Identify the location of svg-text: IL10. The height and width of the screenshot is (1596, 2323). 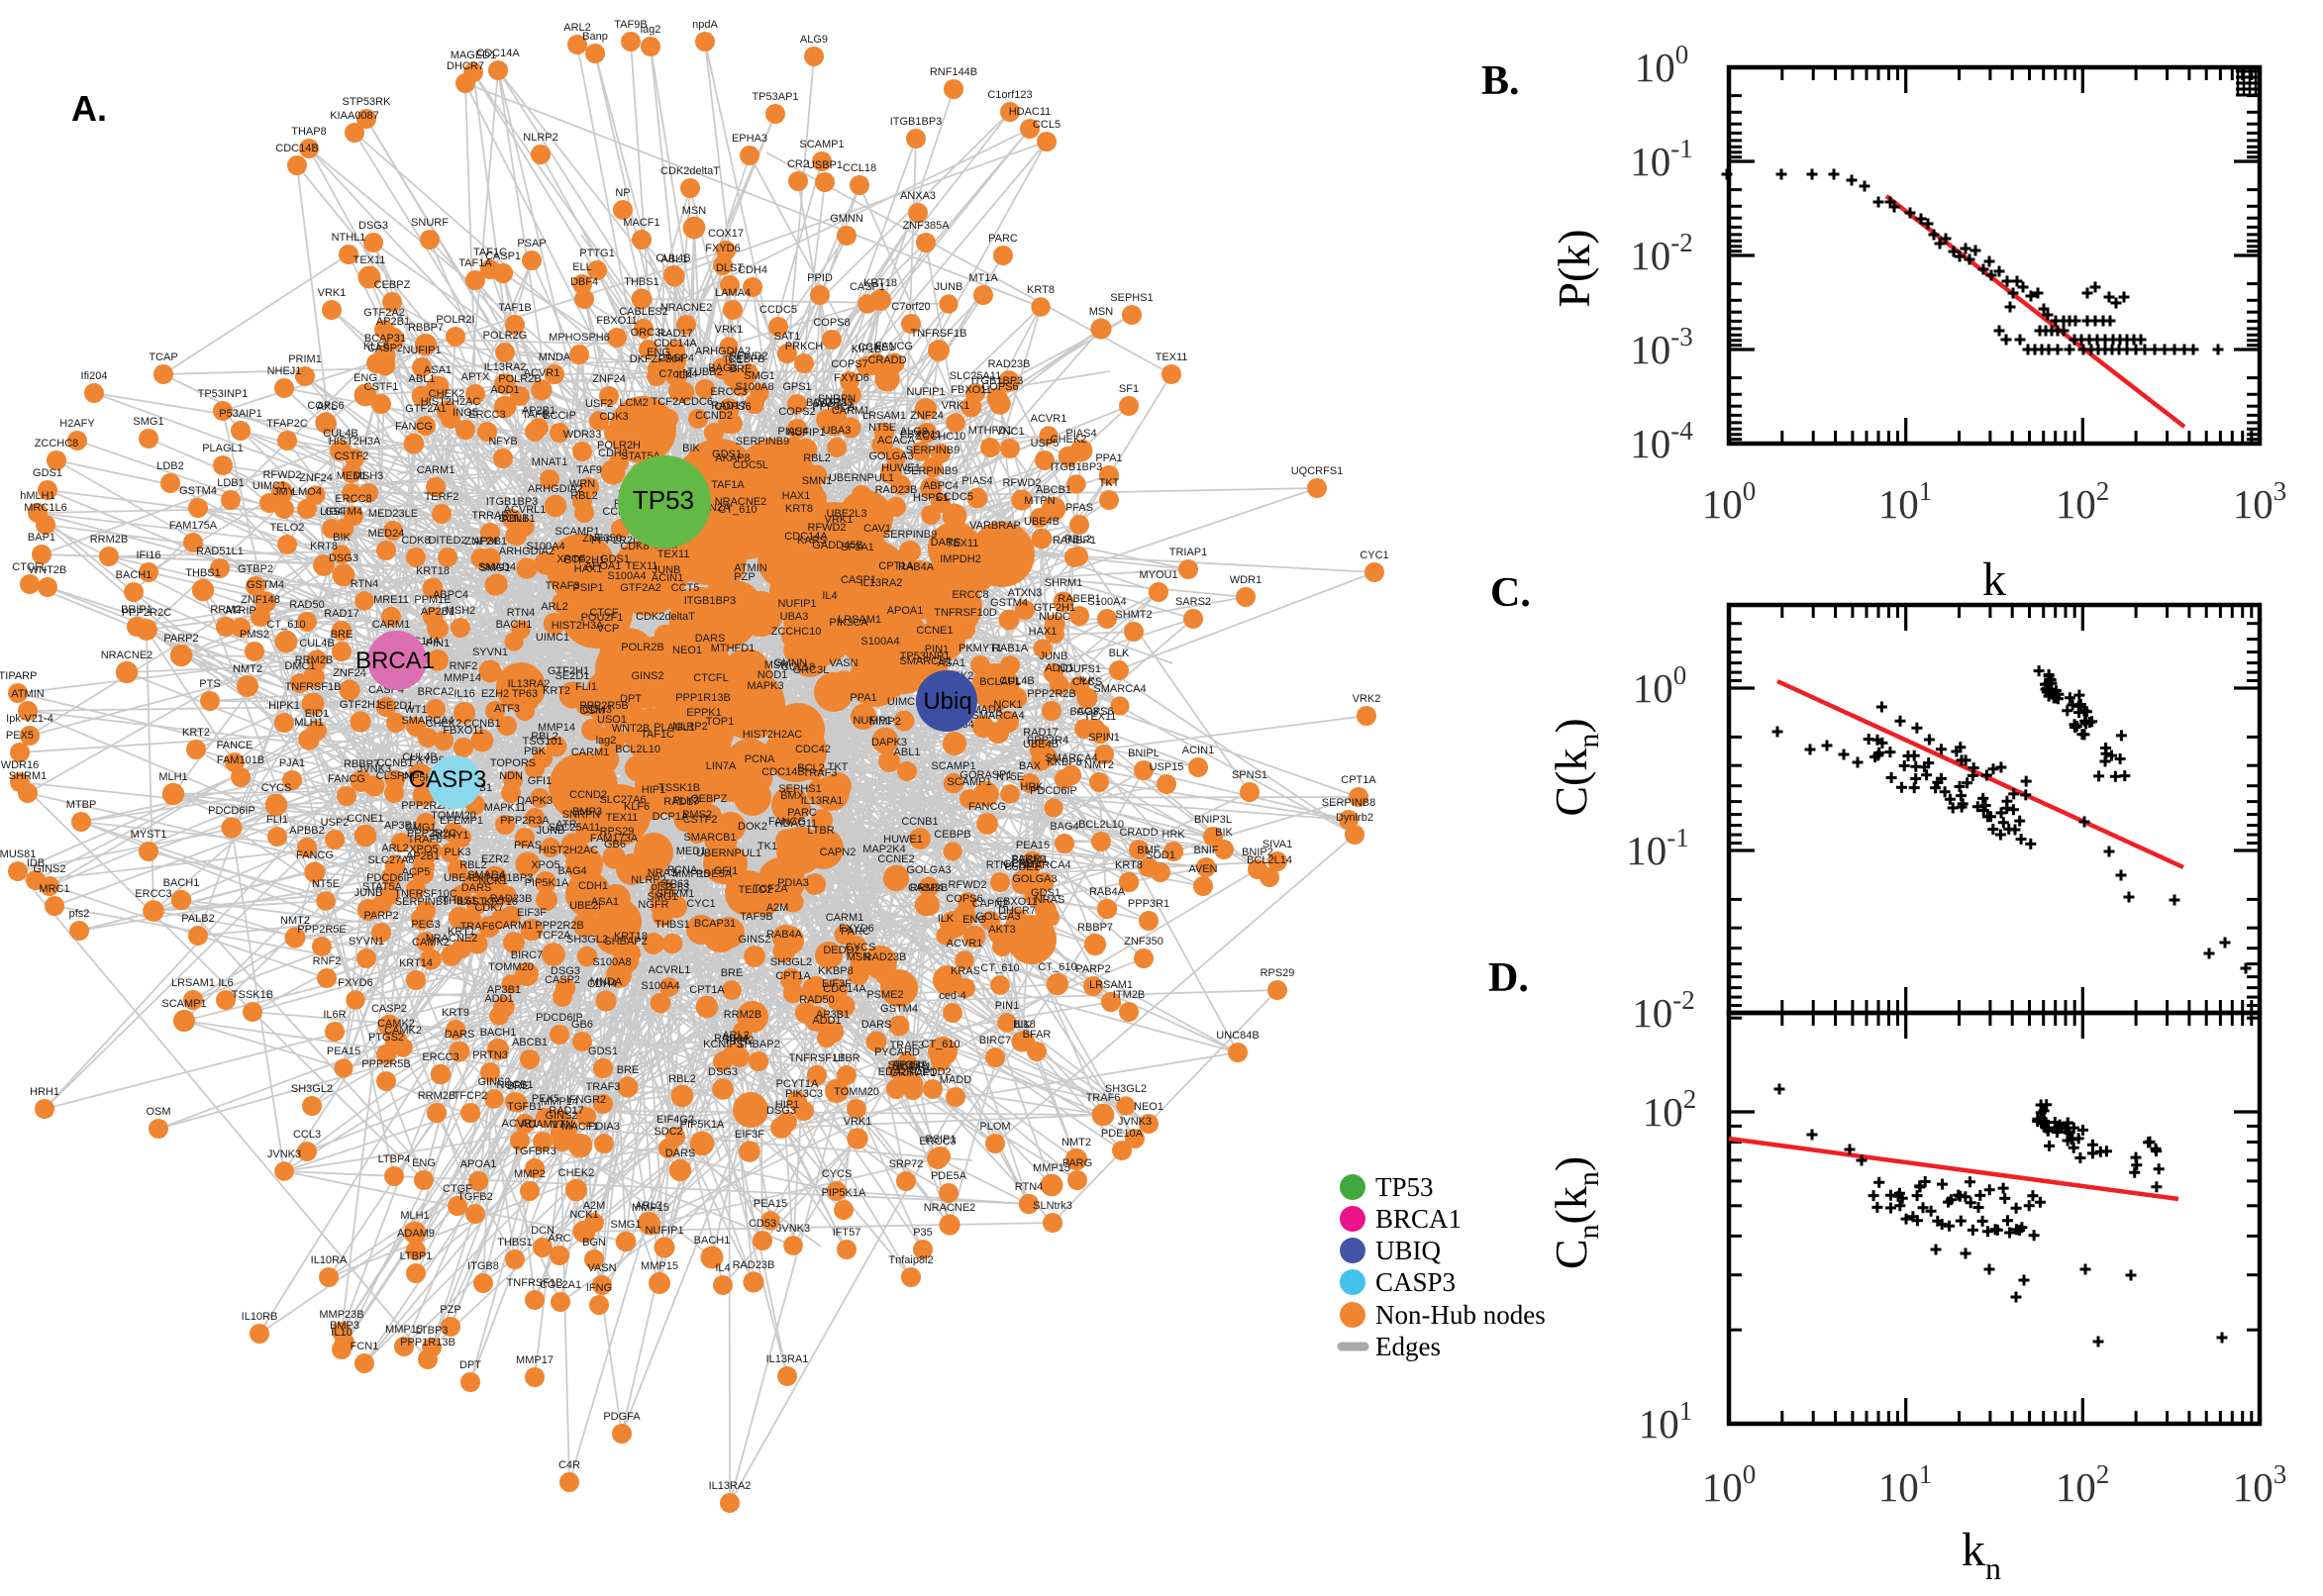
(342, 1333).